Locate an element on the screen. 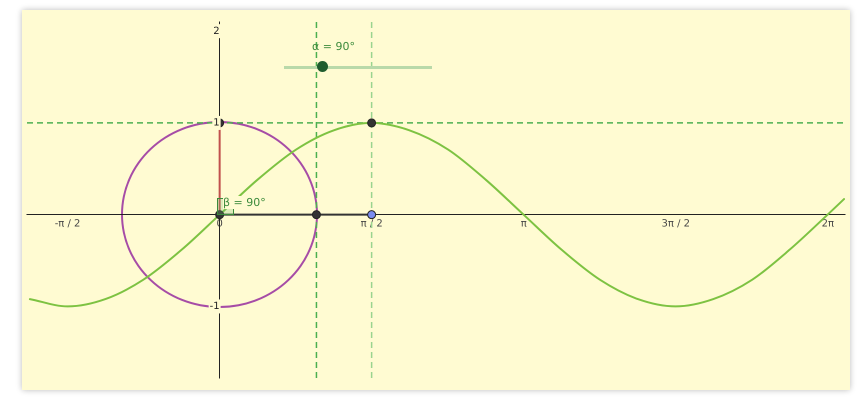 Image resolution: width=858 pixels, height=418 pixels. x-tick-label: π is located at coordinates (523, 224).